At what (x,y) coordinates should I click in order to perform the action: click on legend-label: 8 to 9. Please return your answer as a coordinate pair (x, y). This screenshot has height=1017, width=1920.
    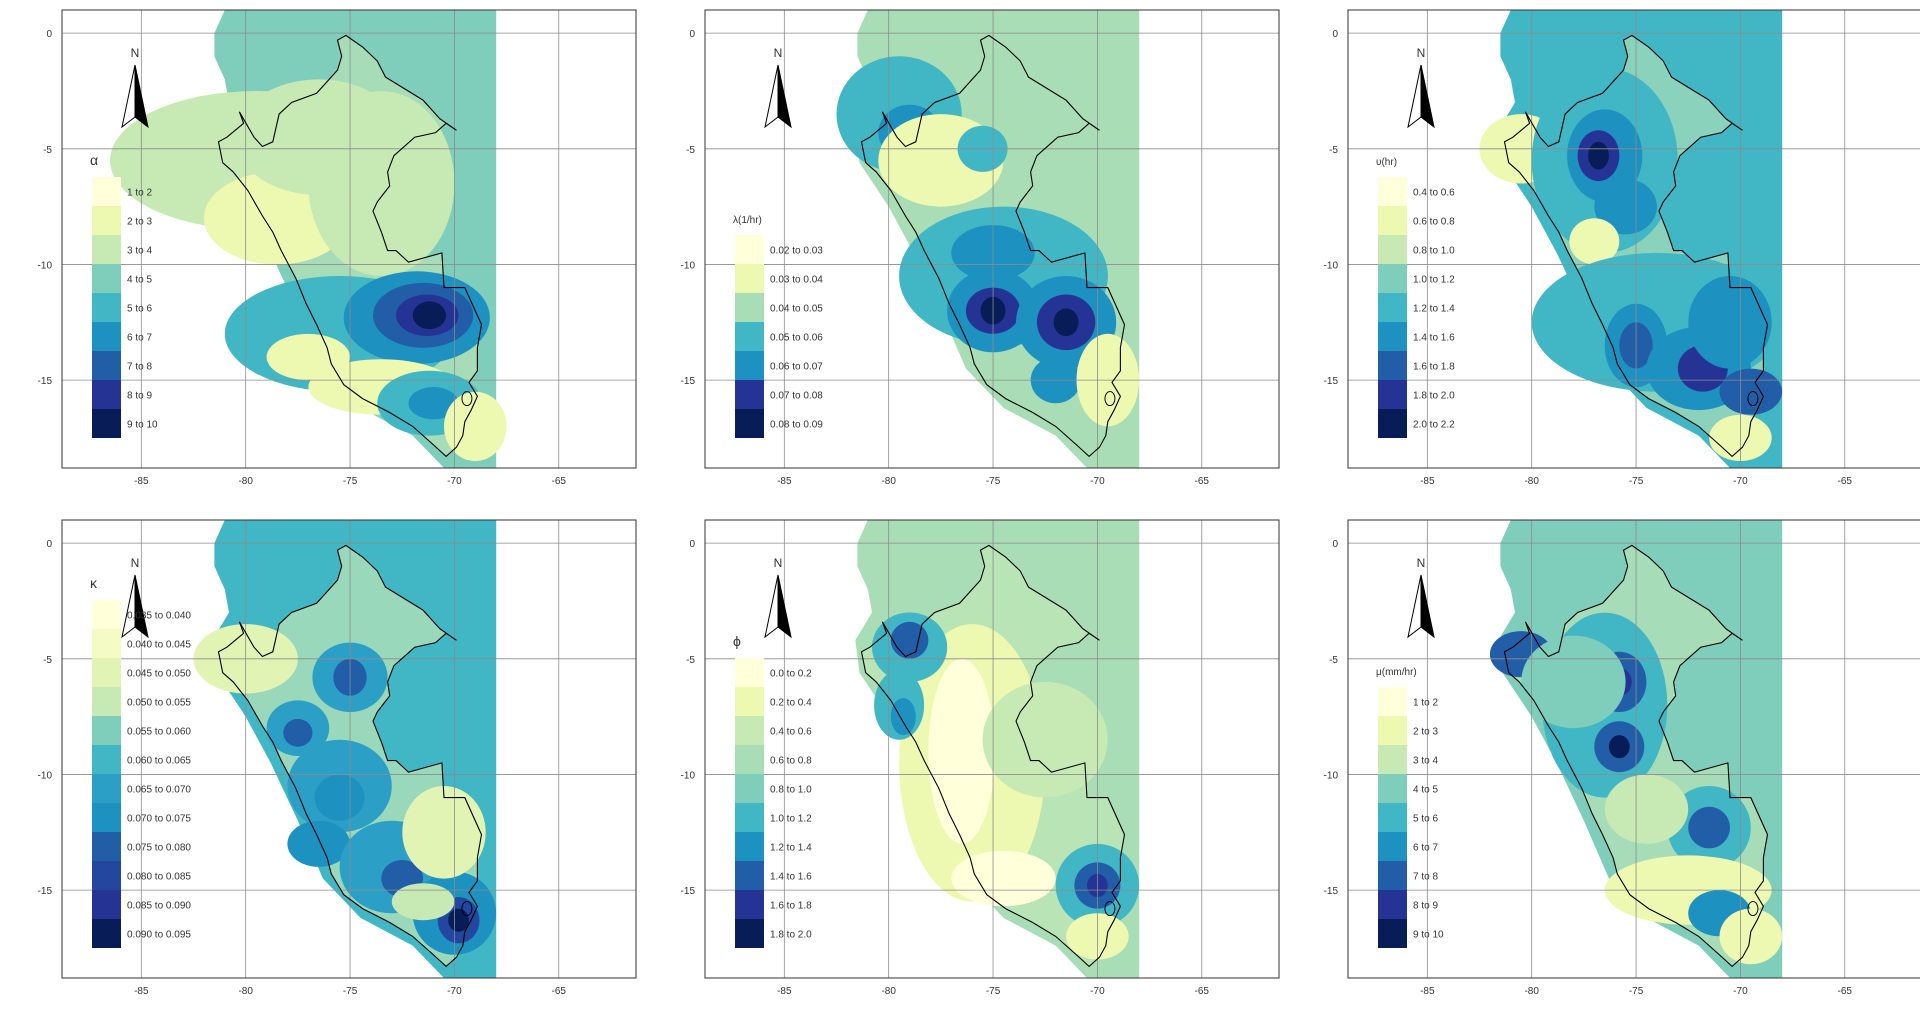
    Looking at the image, I should click on (139, 396).